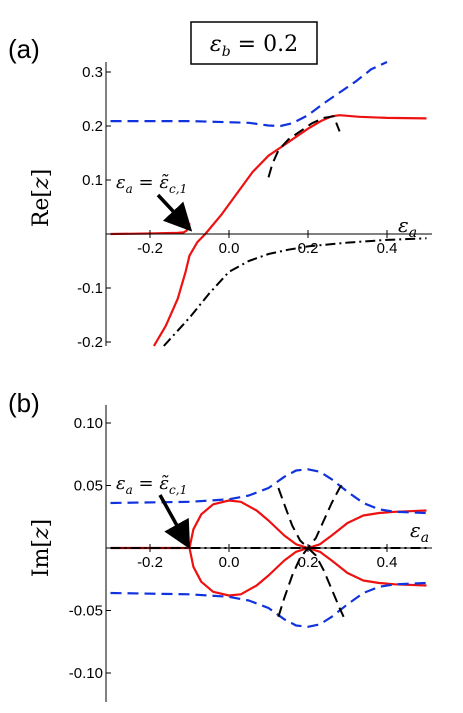  I want to click on y-tick-label: 0.3, so click(92, 72).